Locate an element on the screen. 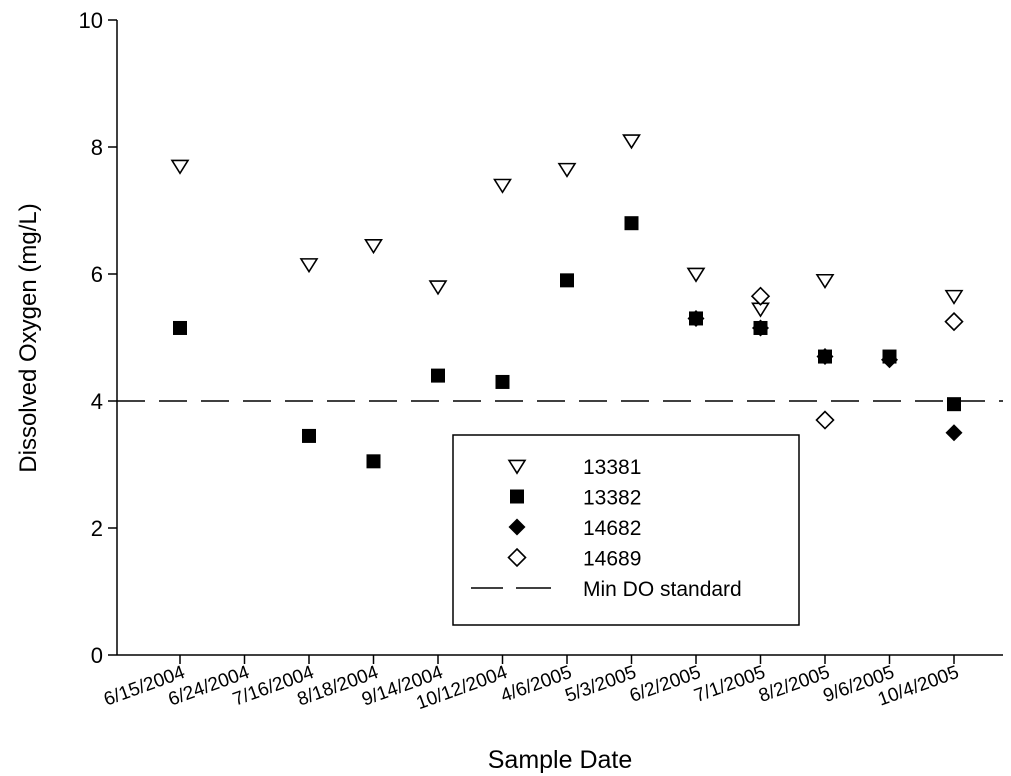 The image size is (1011, 776). x-tick-label: 8/2/2005 is located at coordinates (794, 684).